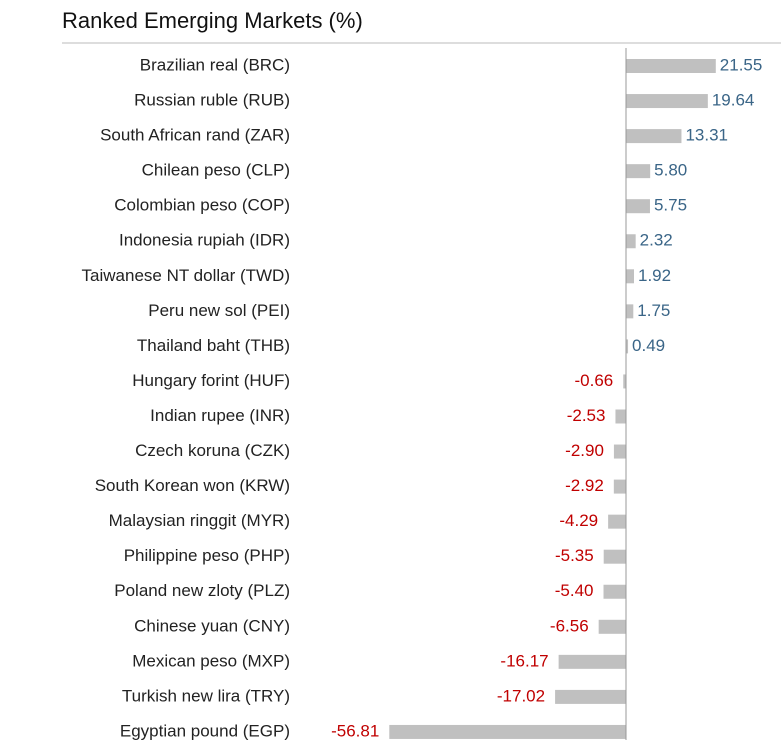 This screenshot has width=781, height=745. Describe the element at coordinates (202, 590) in the screenshot. I see `category-label: Poland new zloty (PLZ)` at that location.